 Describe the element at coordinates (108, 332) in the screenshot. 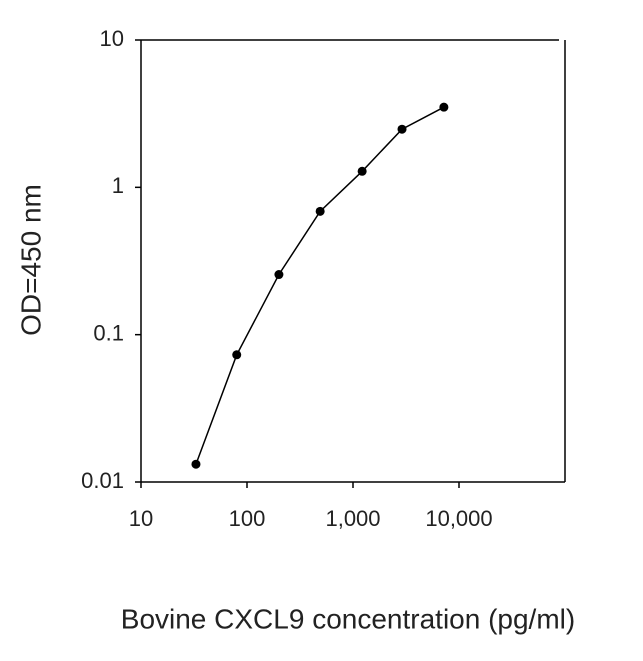

I see `y-tick-label: 0.1` at that location.